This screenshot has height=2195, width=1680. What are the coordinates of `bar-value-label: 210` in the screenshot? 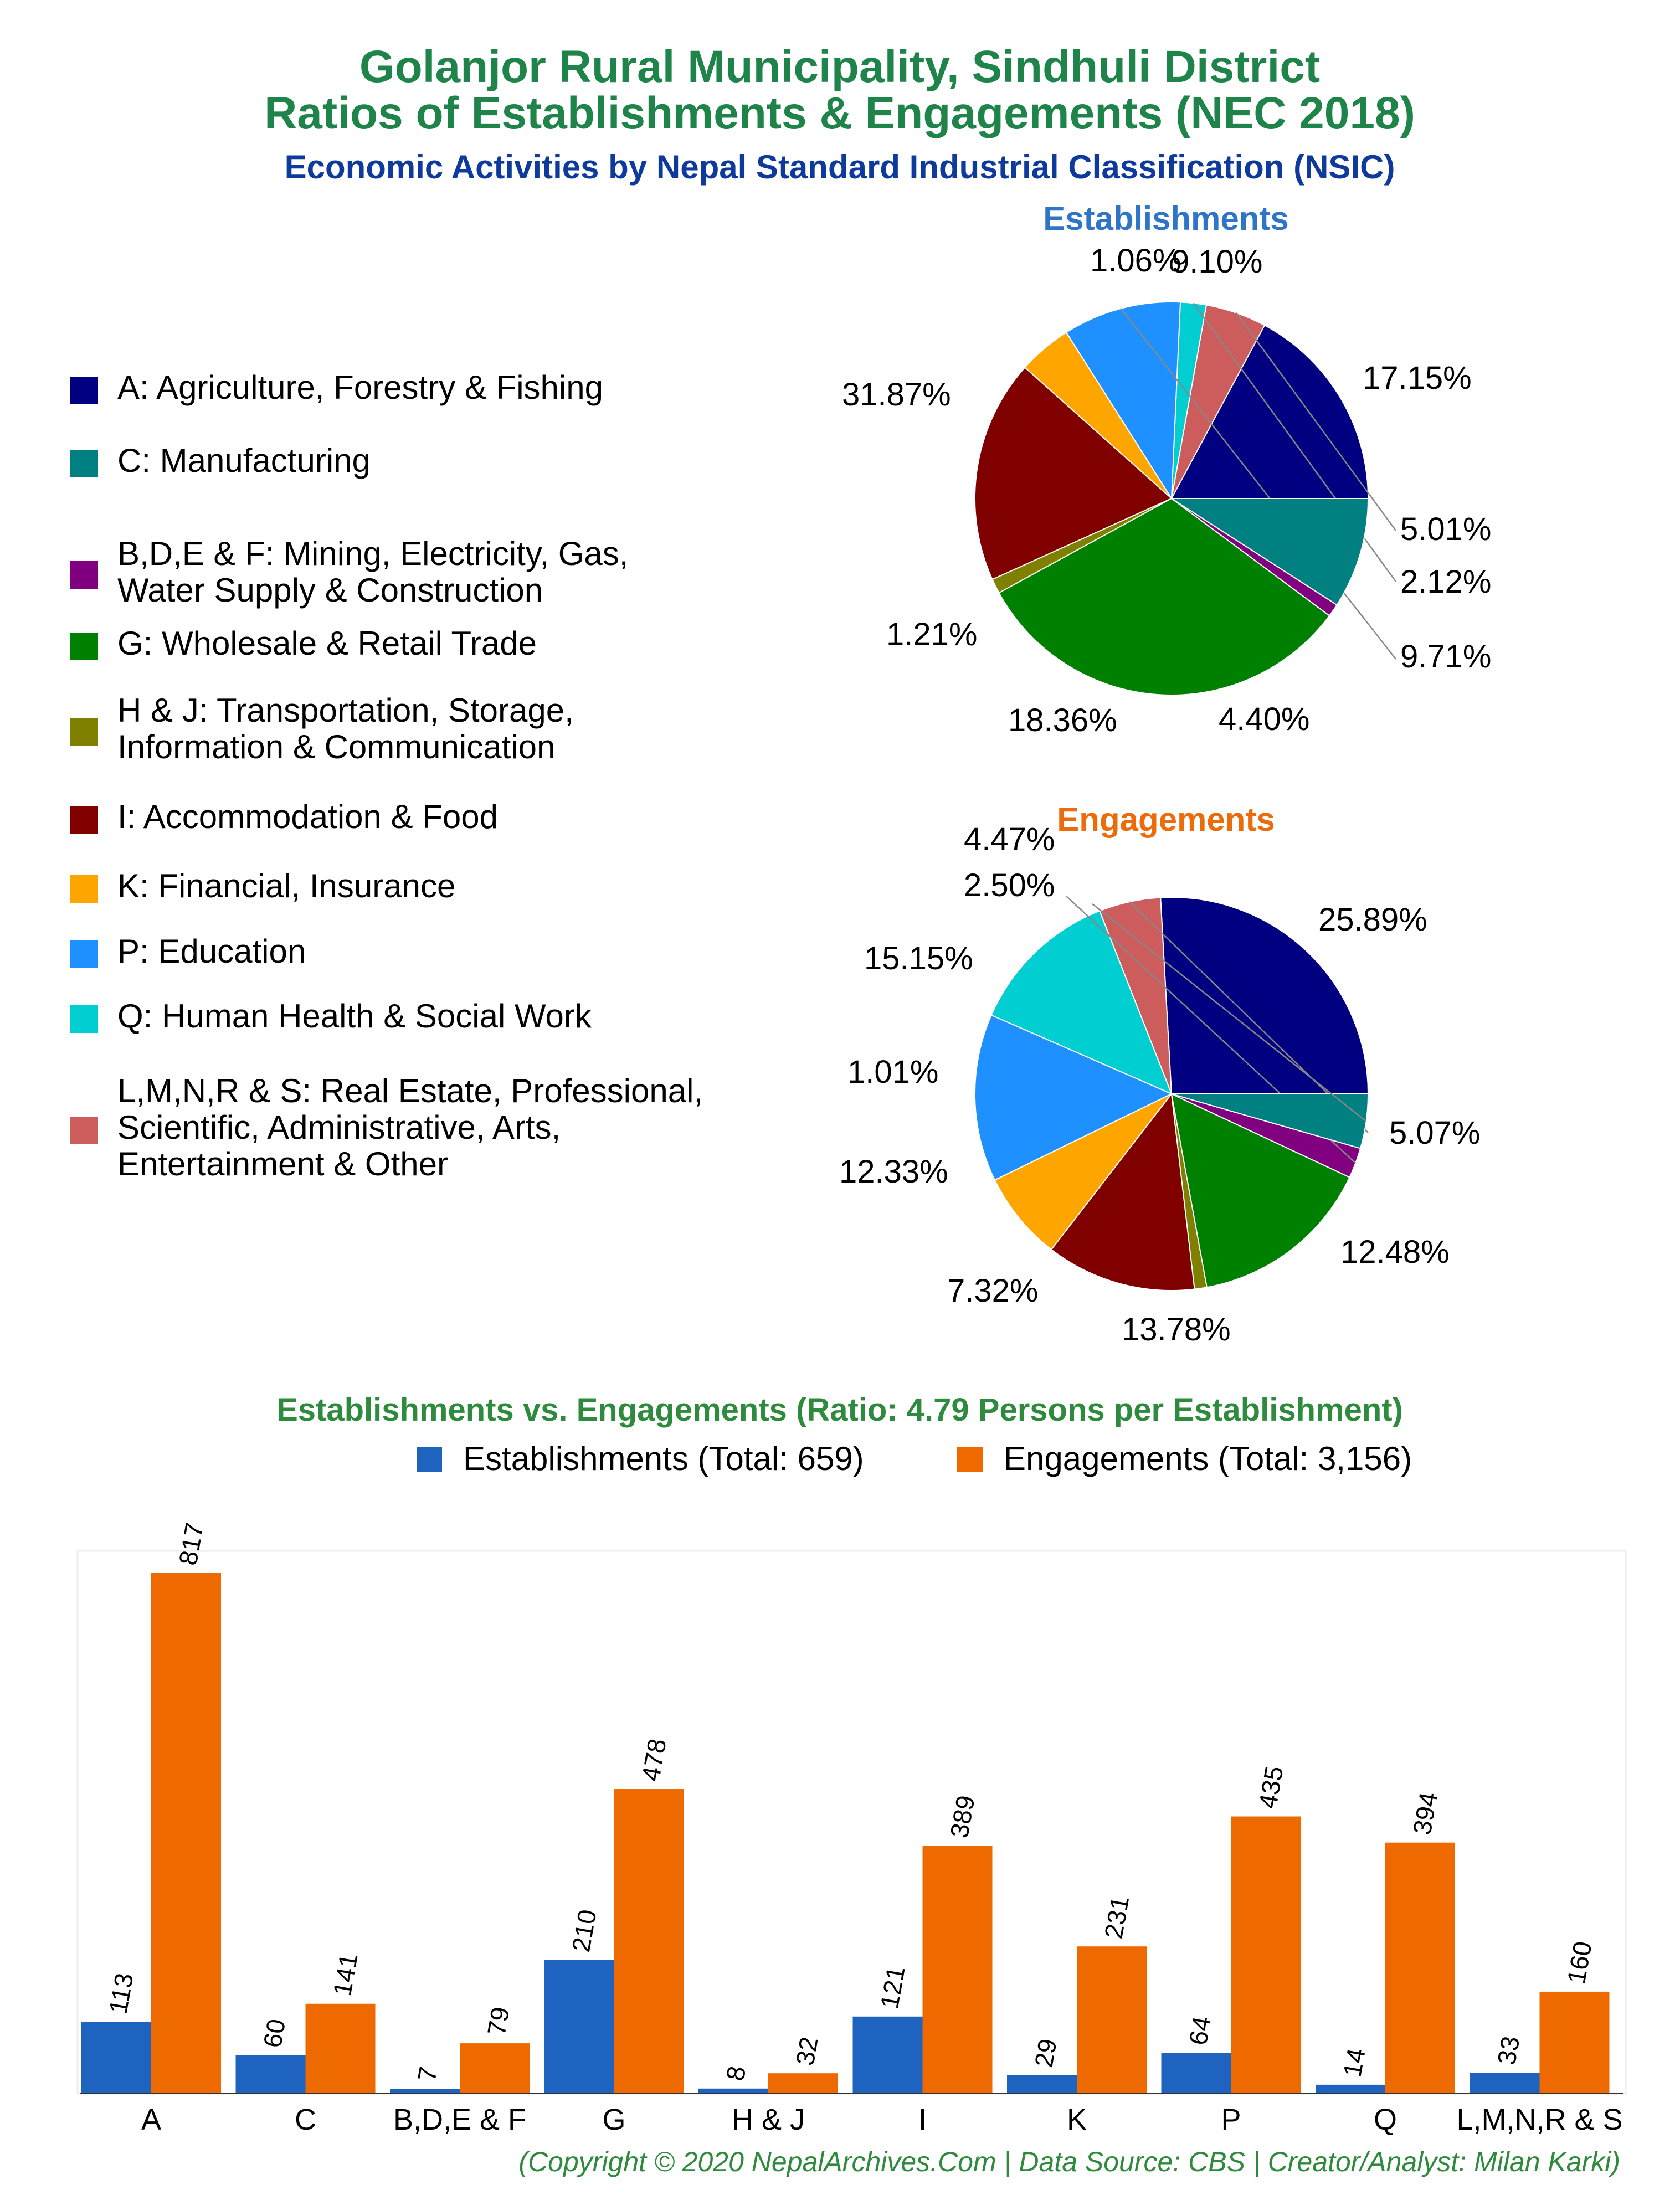 It's located at (584, 1931).